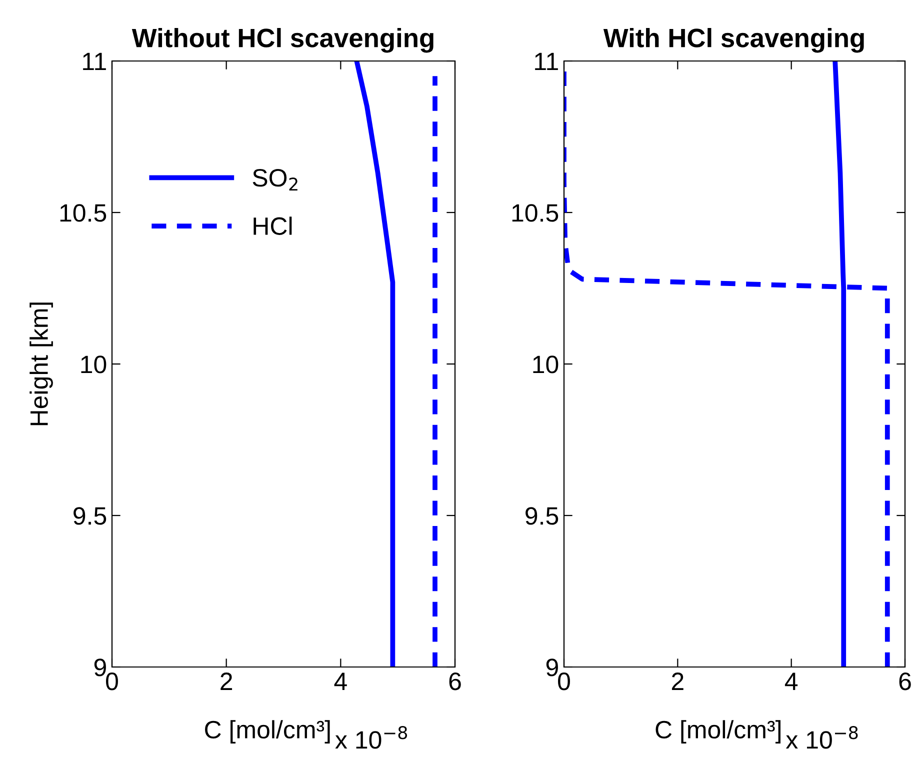 The width and height of the screenshot is (914, 765). Describe the element at coordinates (733, 40) in the screenshot. I see `chart-title: With HCl scavenging` at that location.